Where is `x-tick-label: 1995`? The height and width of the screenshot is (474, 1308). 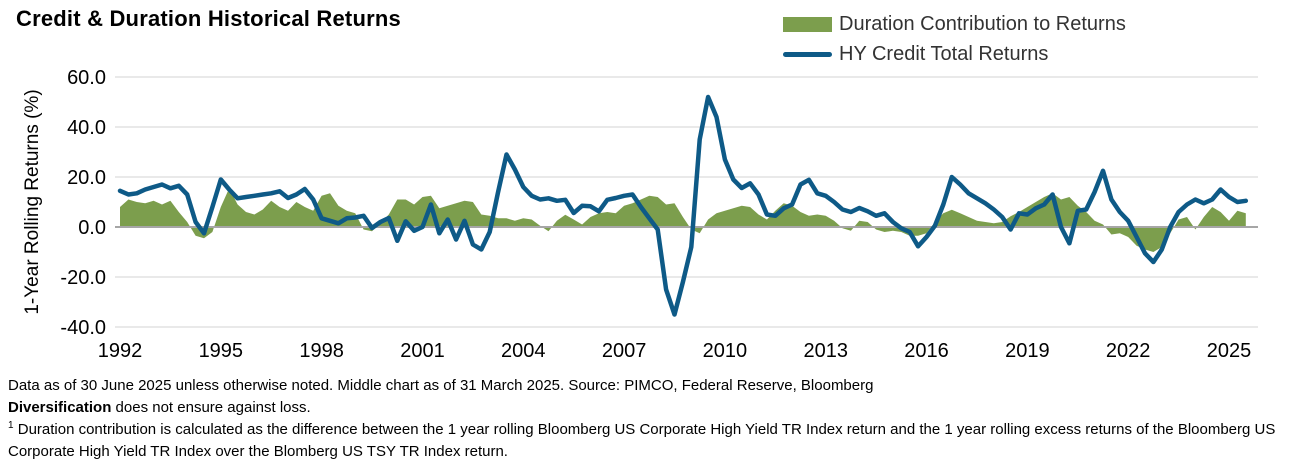
x-tick-label: 1995 is located at coordinates (221, 351).